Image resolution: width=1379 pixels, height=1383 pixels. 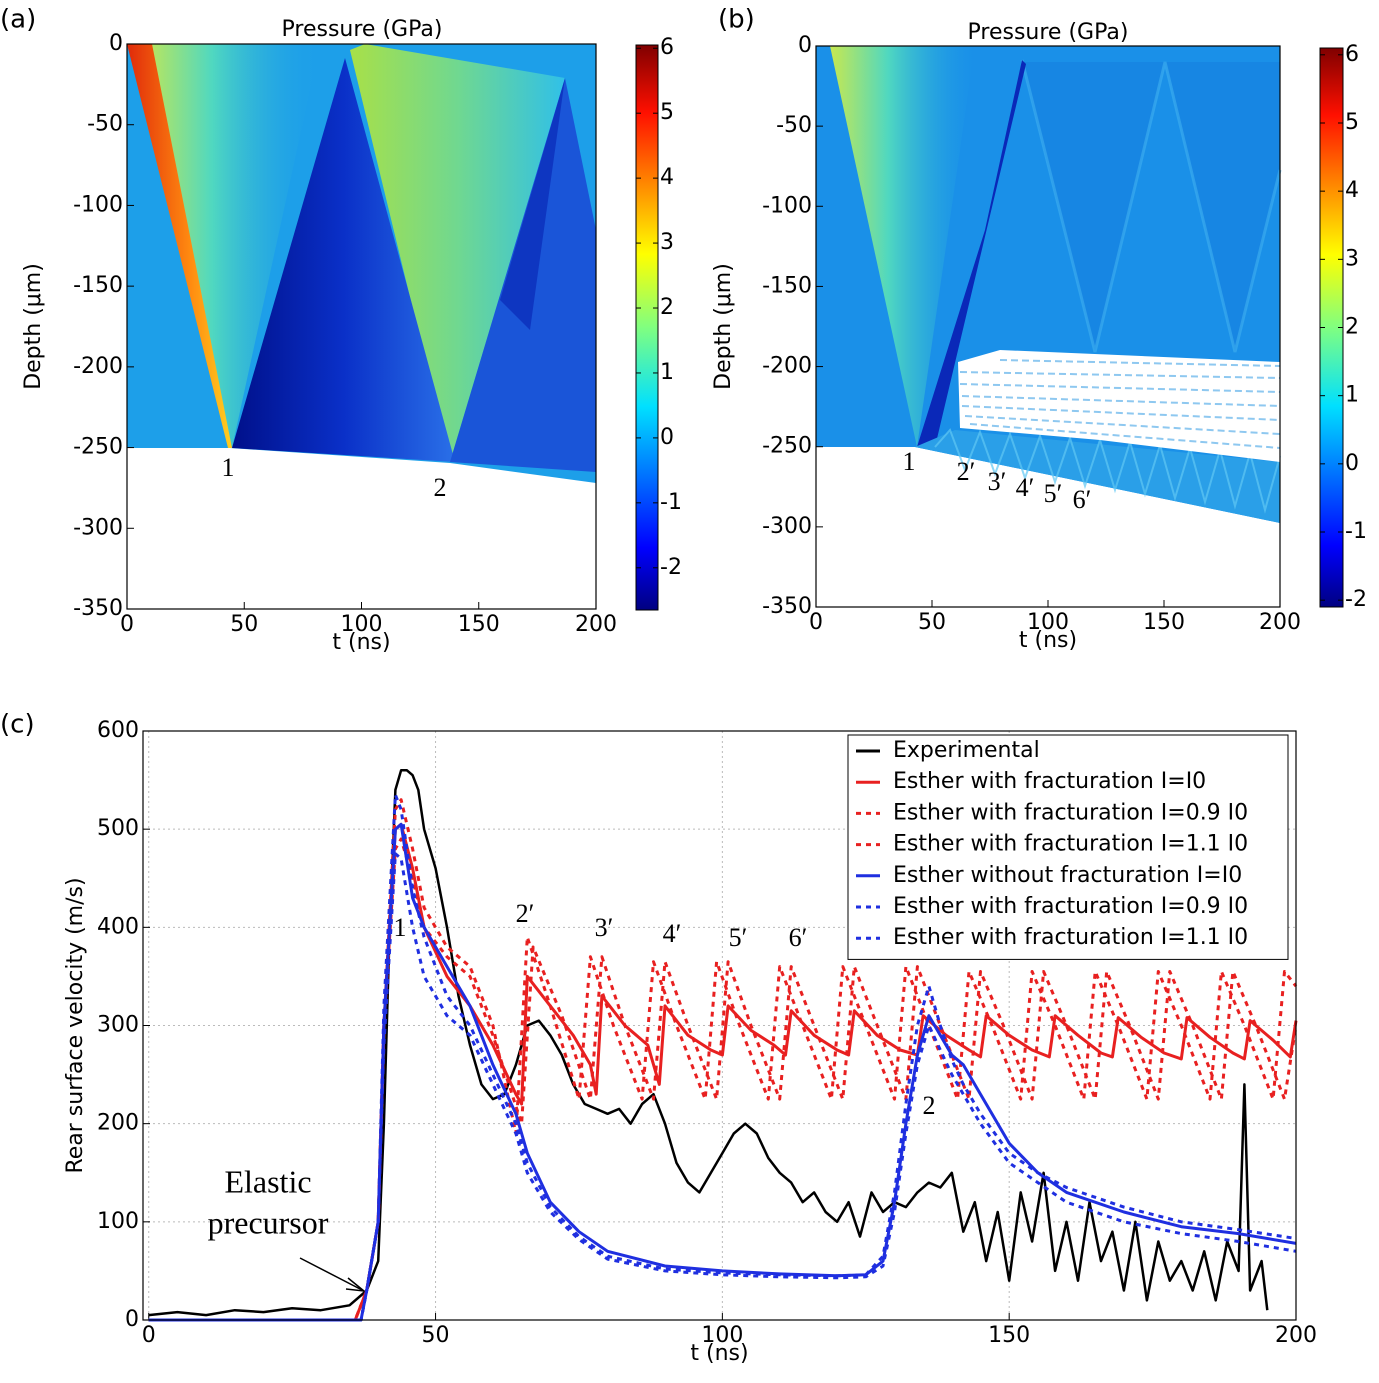 What do you see at coordinates (333, 1275) in the screenshot?
I see `precursor-arrow` at bounding box center [333, 1275].